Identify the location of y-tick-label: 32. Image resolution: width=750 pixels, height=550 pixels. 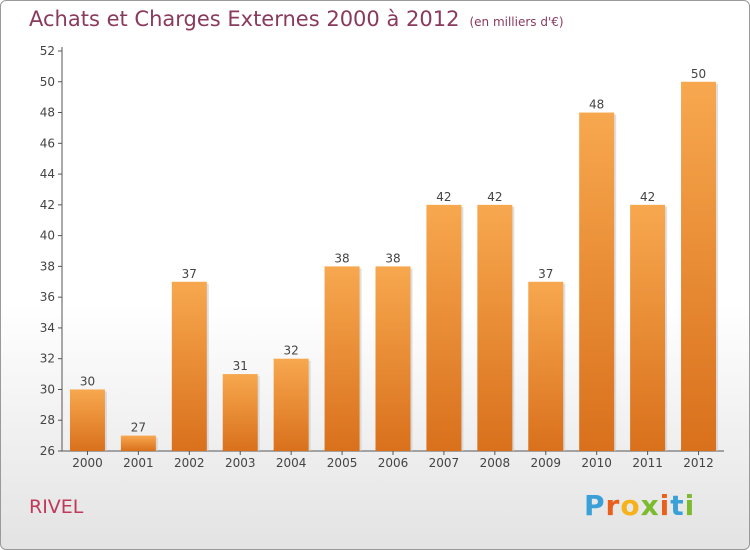
(47, 359).